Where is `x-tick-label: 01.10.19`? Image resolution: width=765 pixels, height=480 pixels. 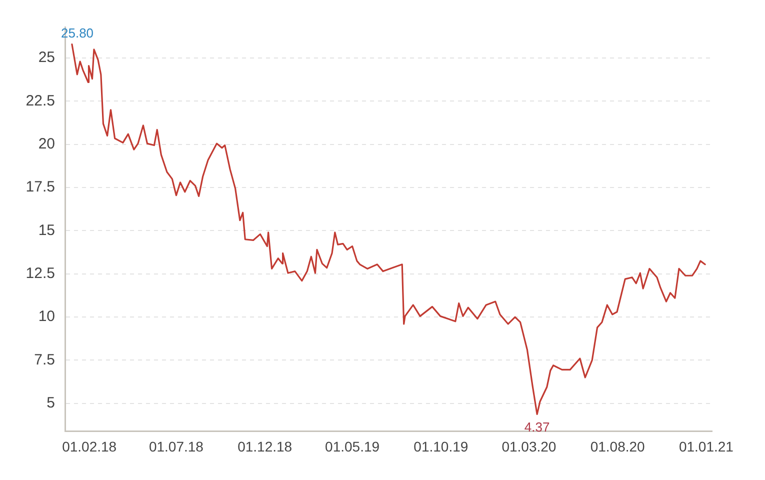 x-tick-label: 01.10.19 is located at coordinates (441, 446).